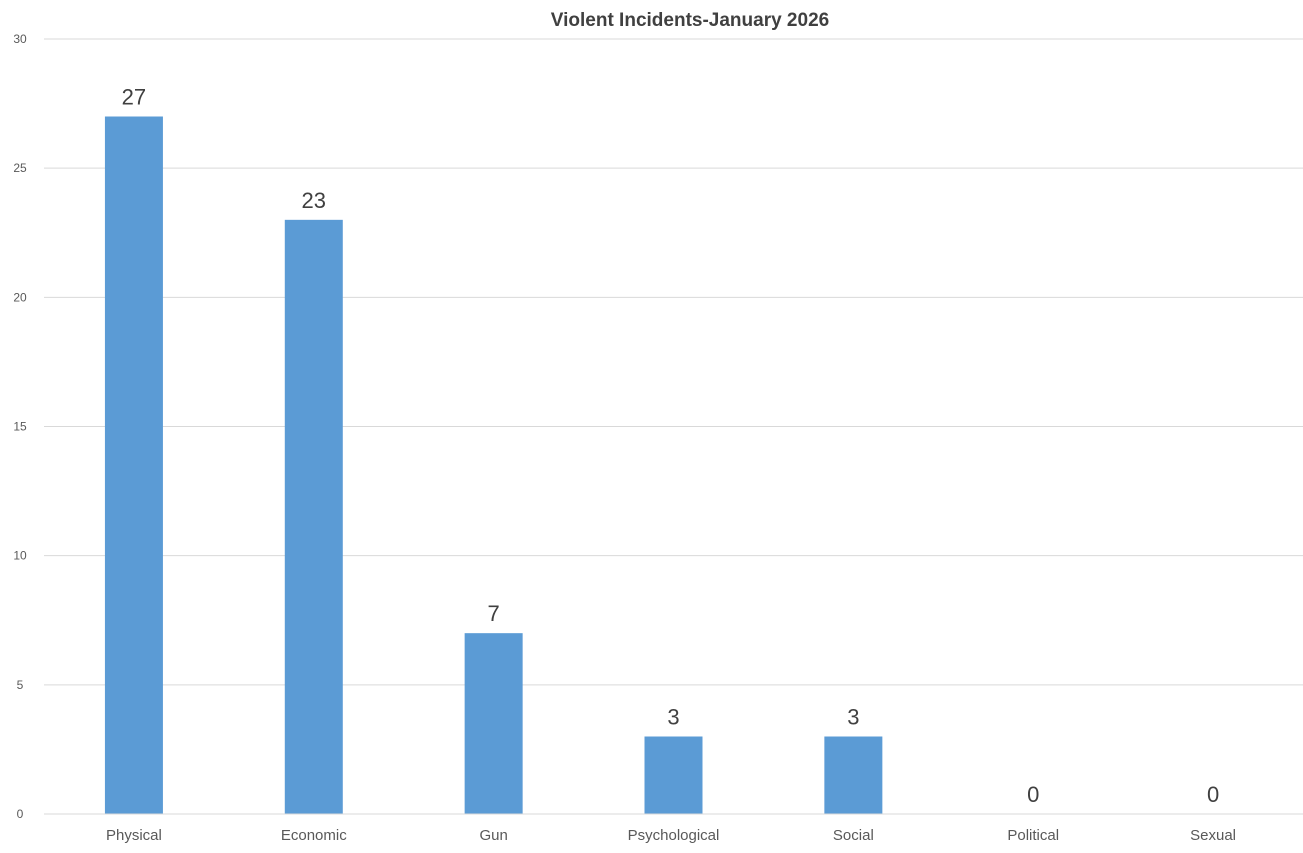 The width and height of the screenshot is (1303, 853). Describe the element at coordinates (493, 835) in the screenshot. I see `x-tick-label: Gun` at that location.